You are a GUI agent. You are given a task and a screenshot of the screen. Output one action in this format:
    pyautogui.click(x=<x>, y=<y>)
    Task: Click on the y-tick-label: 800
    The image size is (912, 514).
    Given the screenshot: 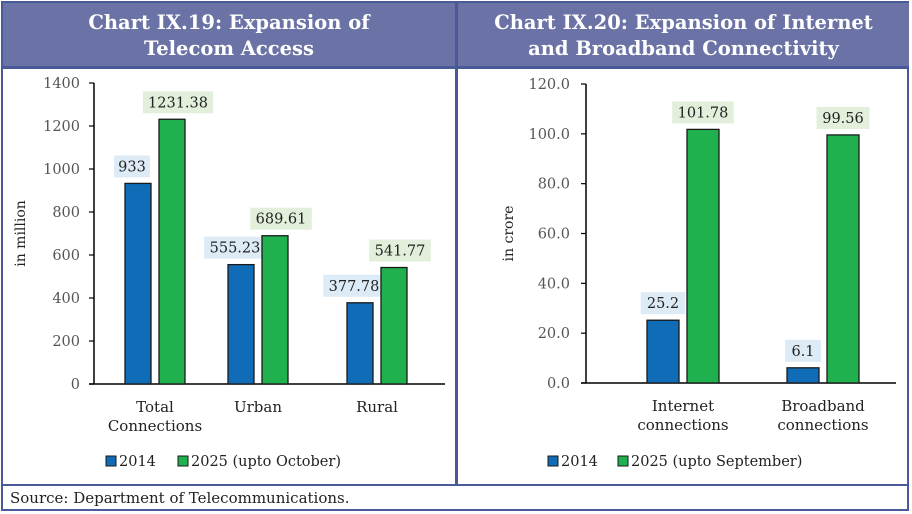 What is the action you would take?
    pyautogui.click(x=66, y=213)
    